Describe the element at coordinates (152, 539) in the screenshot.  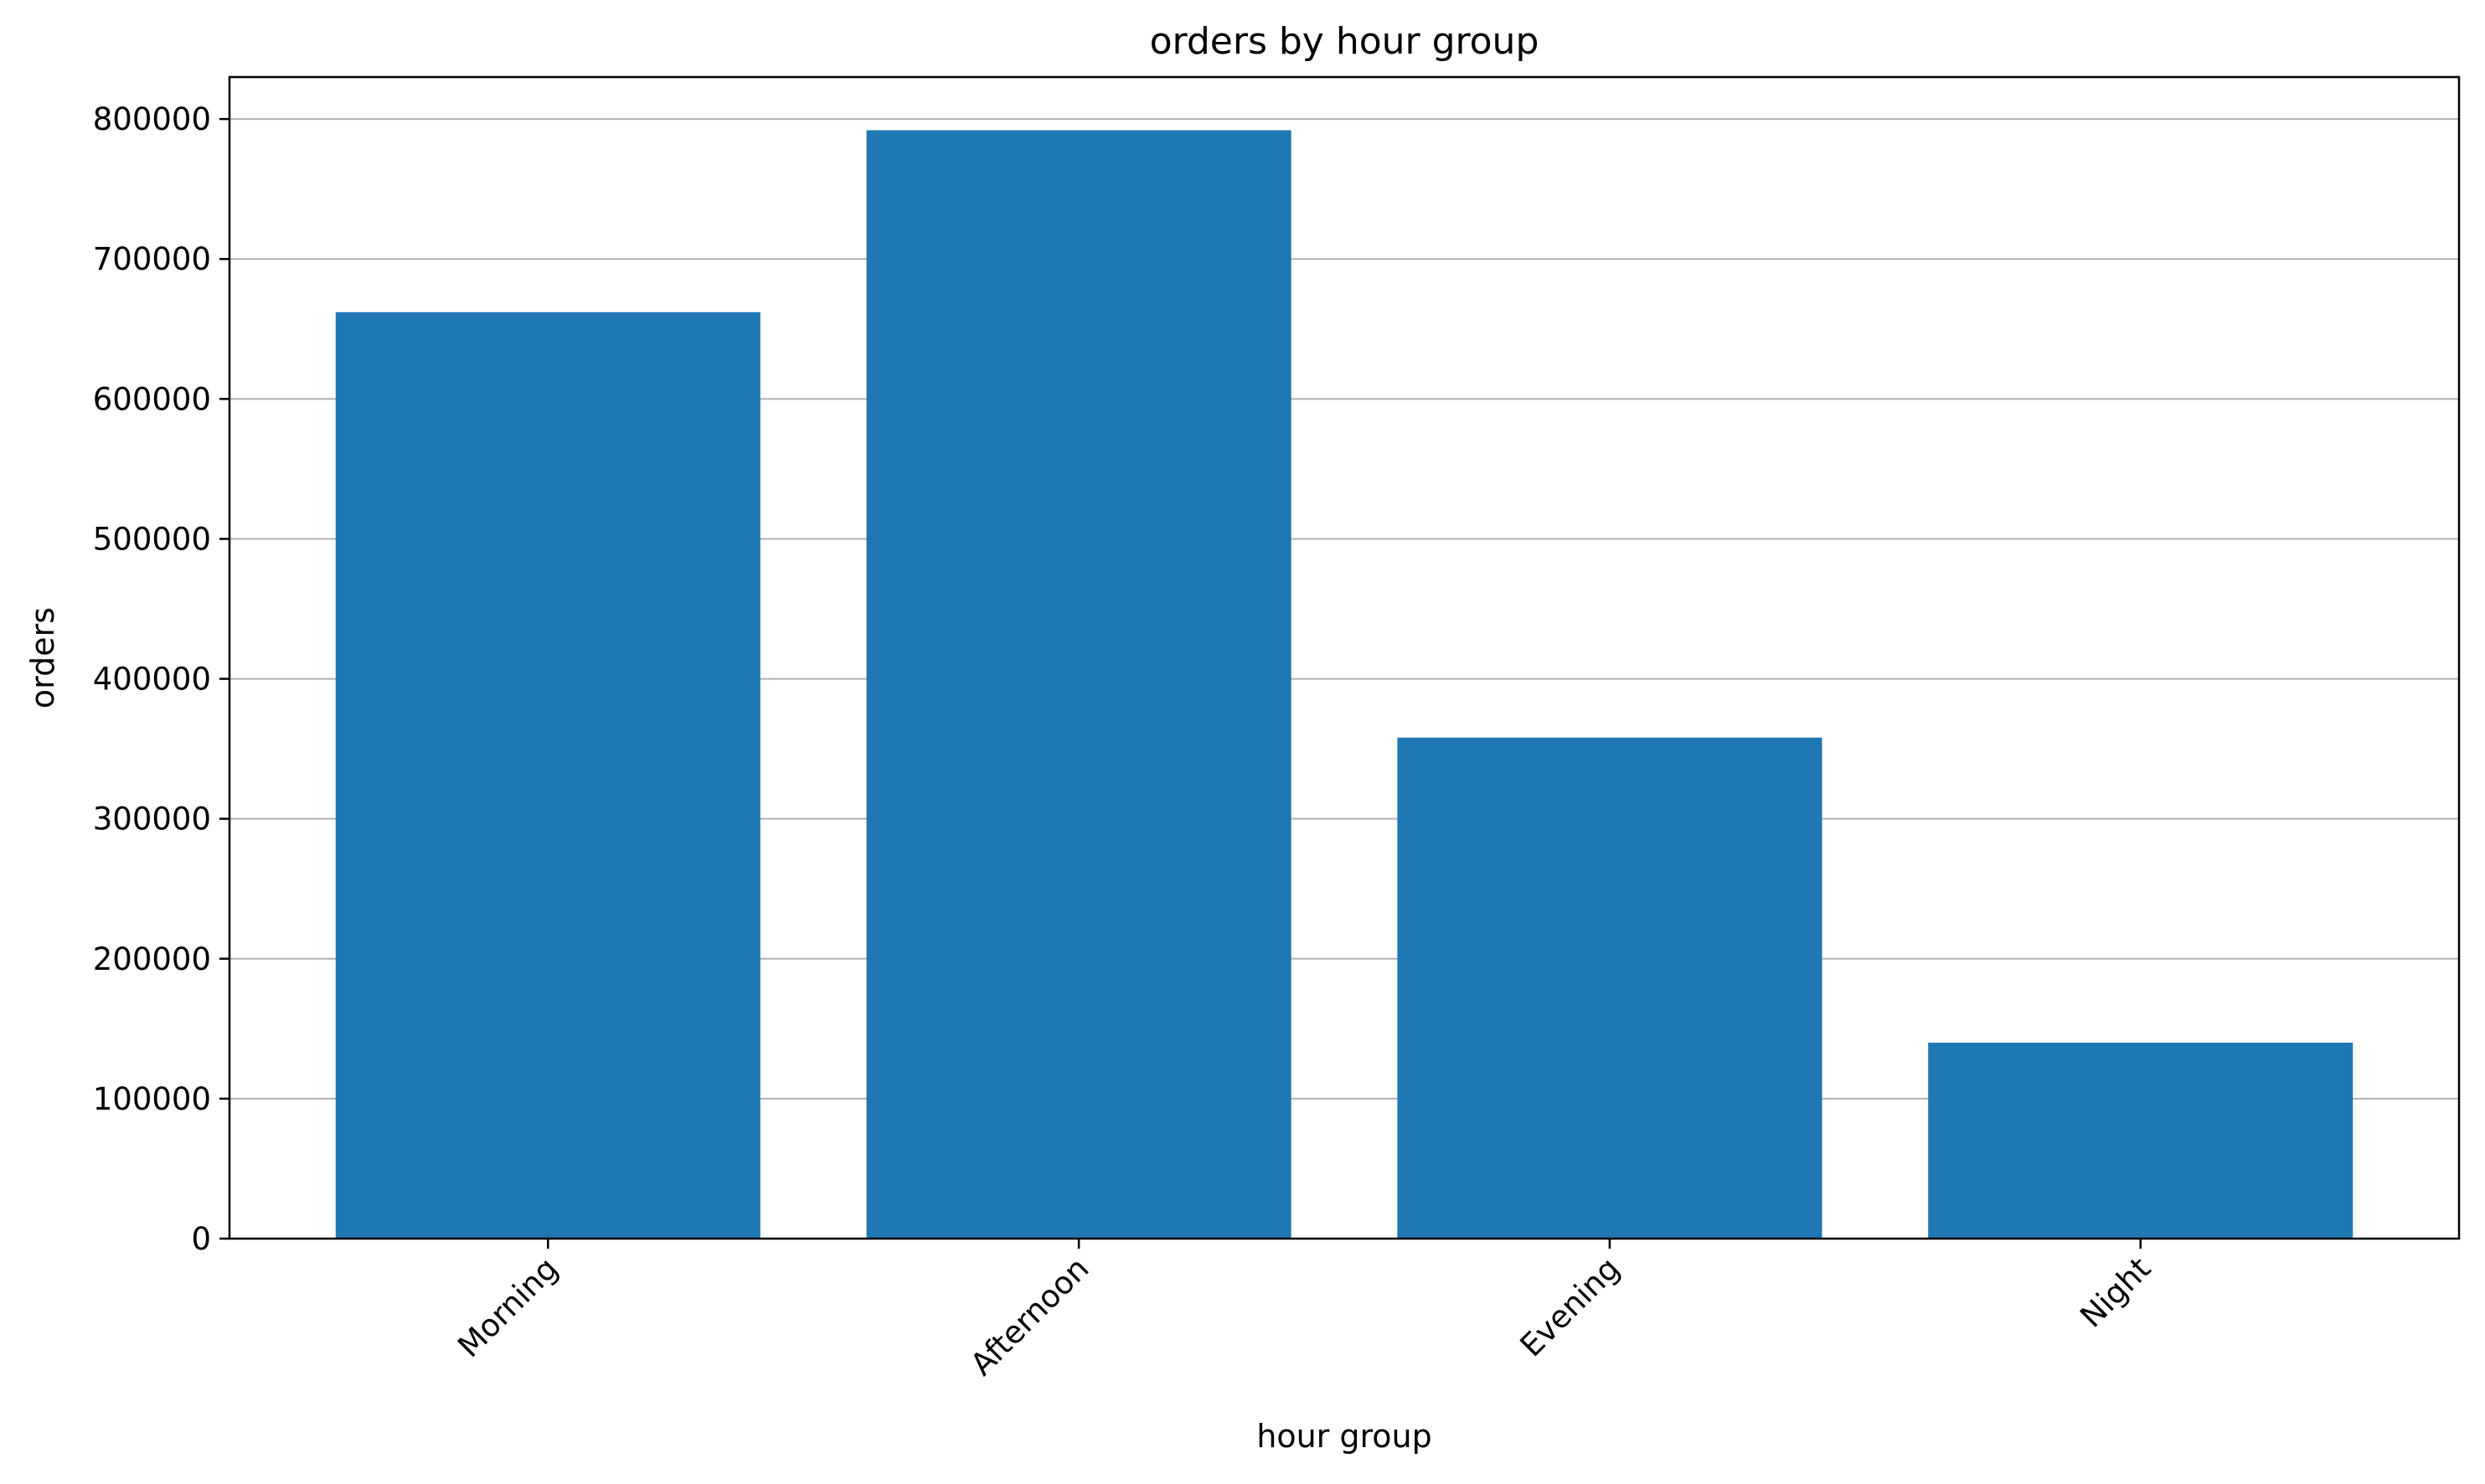
I see `y-tick-label: 500000` at that location.